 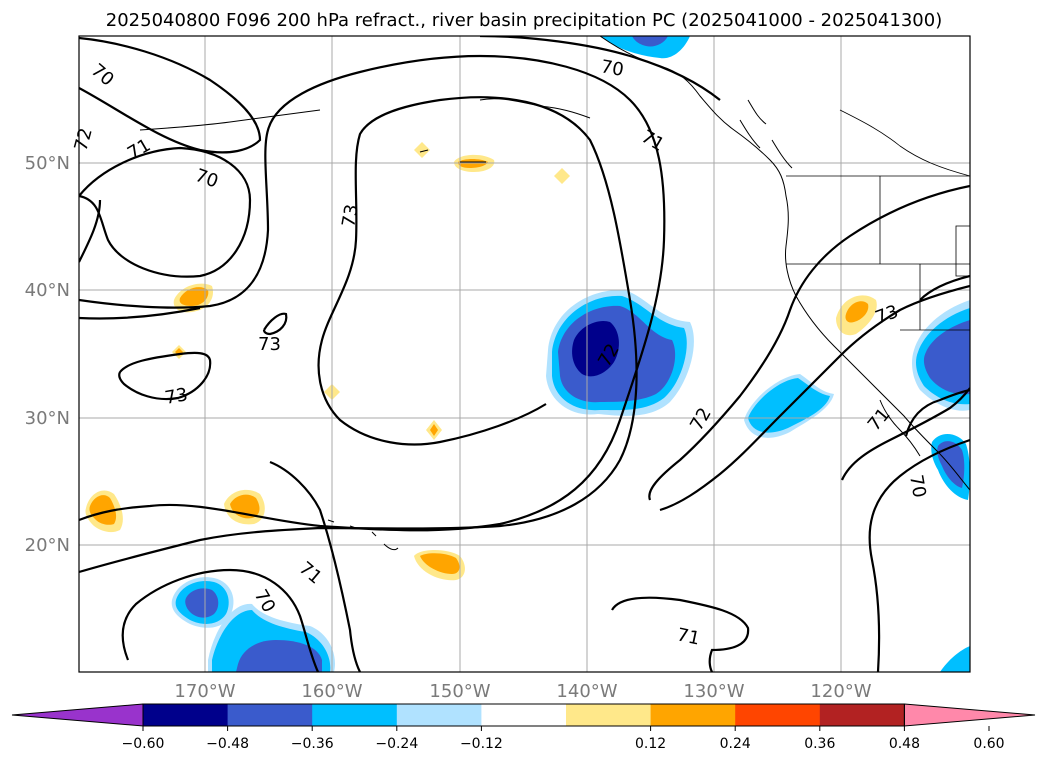 What do you see at coordinates (47, 545) in the screenshot?
I see `lat-label-20n: 20°N` at bounding box center [47, 545].